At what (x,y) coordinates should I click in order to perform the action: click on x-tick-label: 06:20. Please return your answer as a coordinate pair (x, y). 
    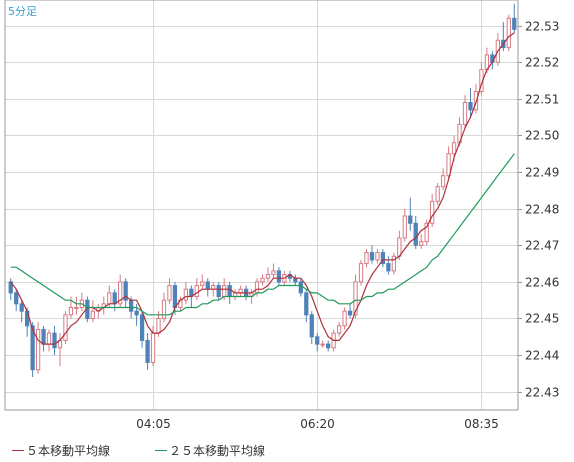
    Looking at the image, I should click on (317, 424).